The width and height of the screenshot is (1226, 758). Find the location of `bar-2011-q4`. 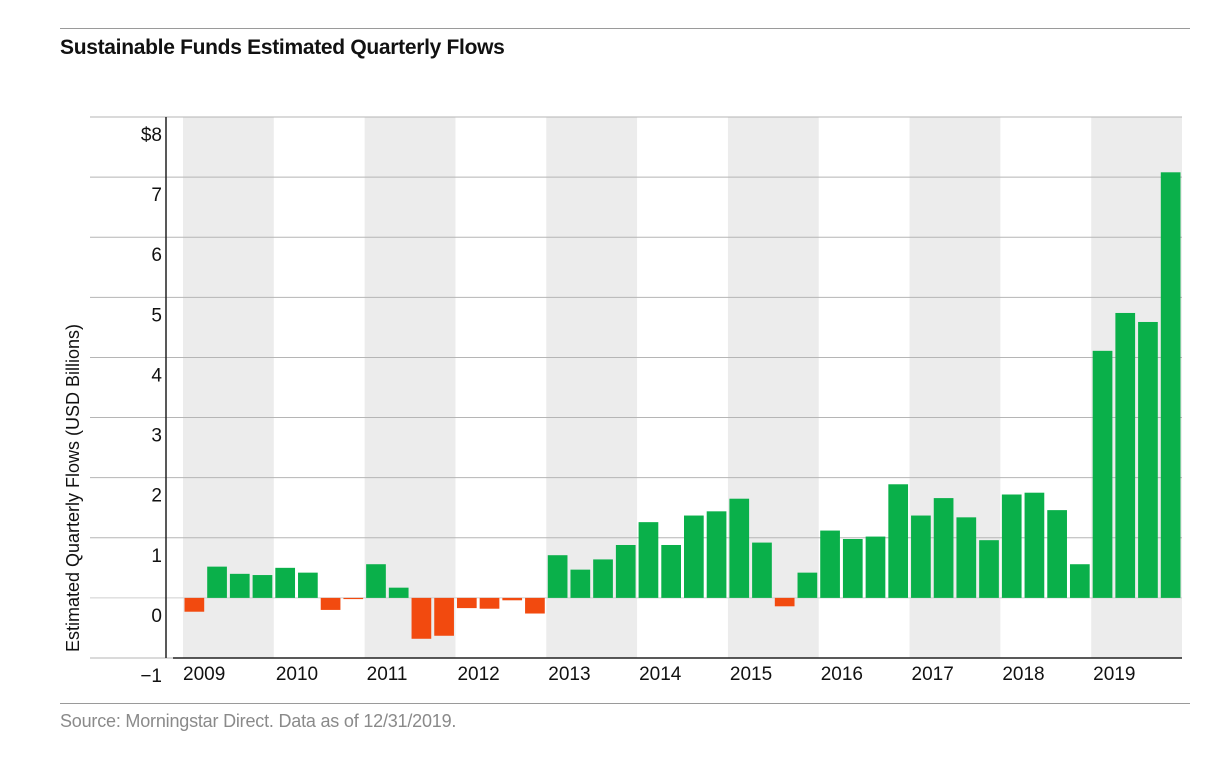

bar-2011-q4 is located at coordinates (444, 616).